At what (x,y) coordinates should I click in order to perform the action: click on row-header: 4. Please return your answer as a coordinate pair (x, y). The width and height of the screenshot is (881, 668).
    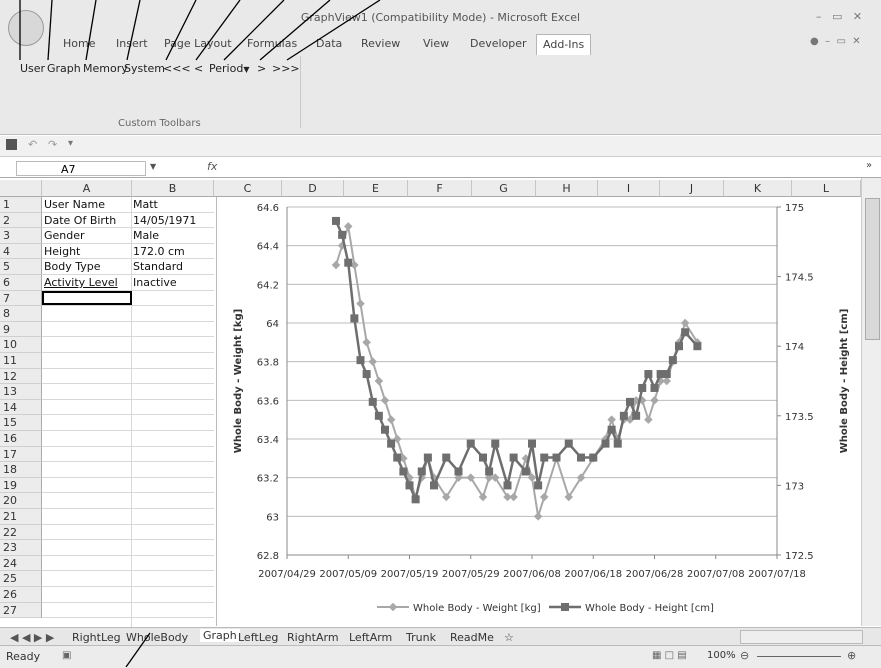
    Looking at the image, I should click on (21, 251).